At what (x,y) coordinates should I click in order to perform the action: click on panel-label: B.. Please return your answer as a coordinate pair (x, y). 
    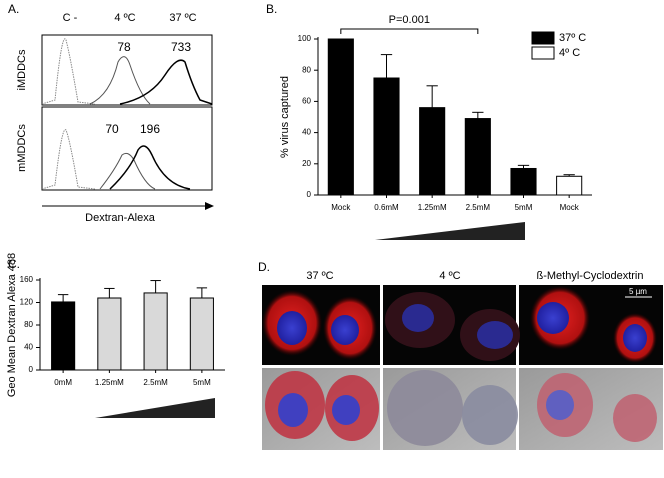
    Looking at the image, I should click on (271, 9).